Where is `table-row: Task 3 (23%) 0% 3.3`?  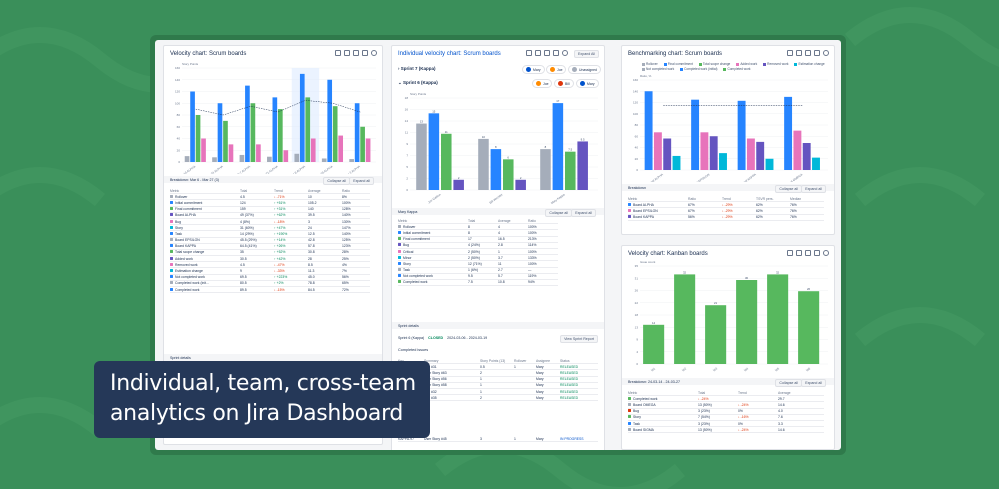 table-row: Task 3 (23%) 0% 3.3 is located at coordinates (726, 424).